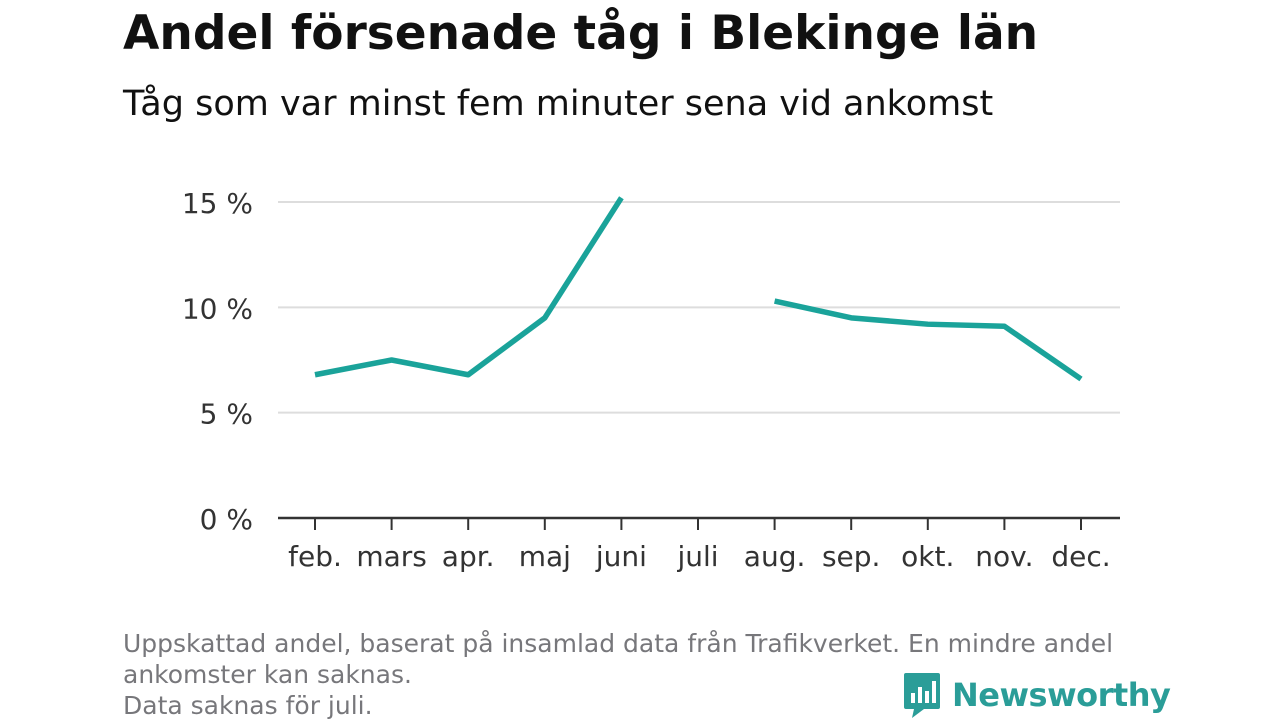 This screenshot has height=720, width=1280. Describe the element at coordinates (248, 705) in the screenshot. I see `footnote-line: Data saknas för juli.` at that location.